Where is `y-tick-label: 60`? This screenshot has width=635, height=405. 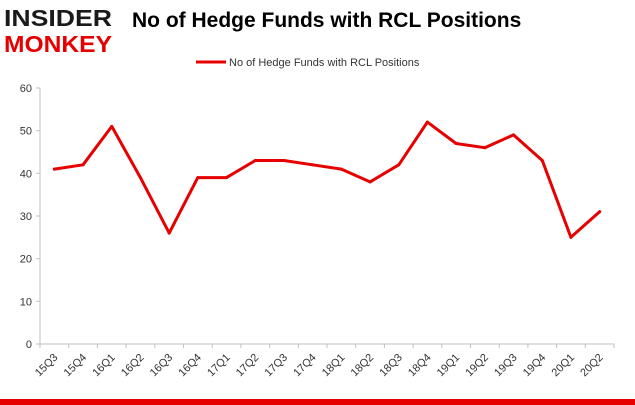
y-tick-label: 60 is located at coordinates (26, 89).